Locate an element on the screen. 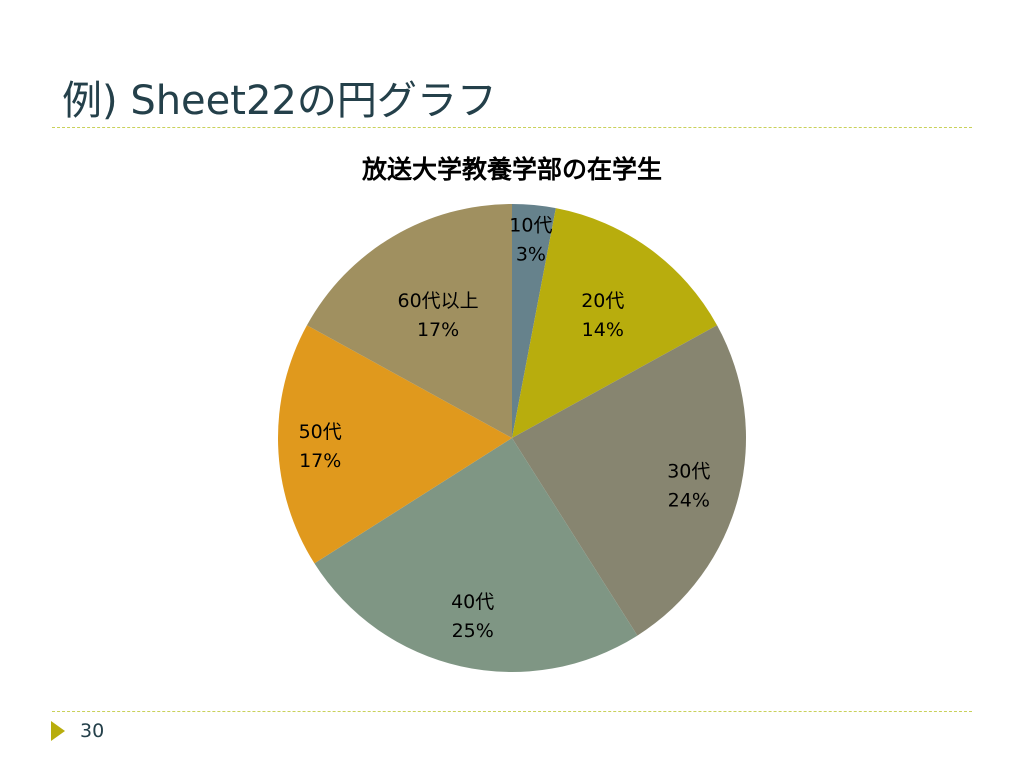  title-divider is located at coordinates (512, 127).